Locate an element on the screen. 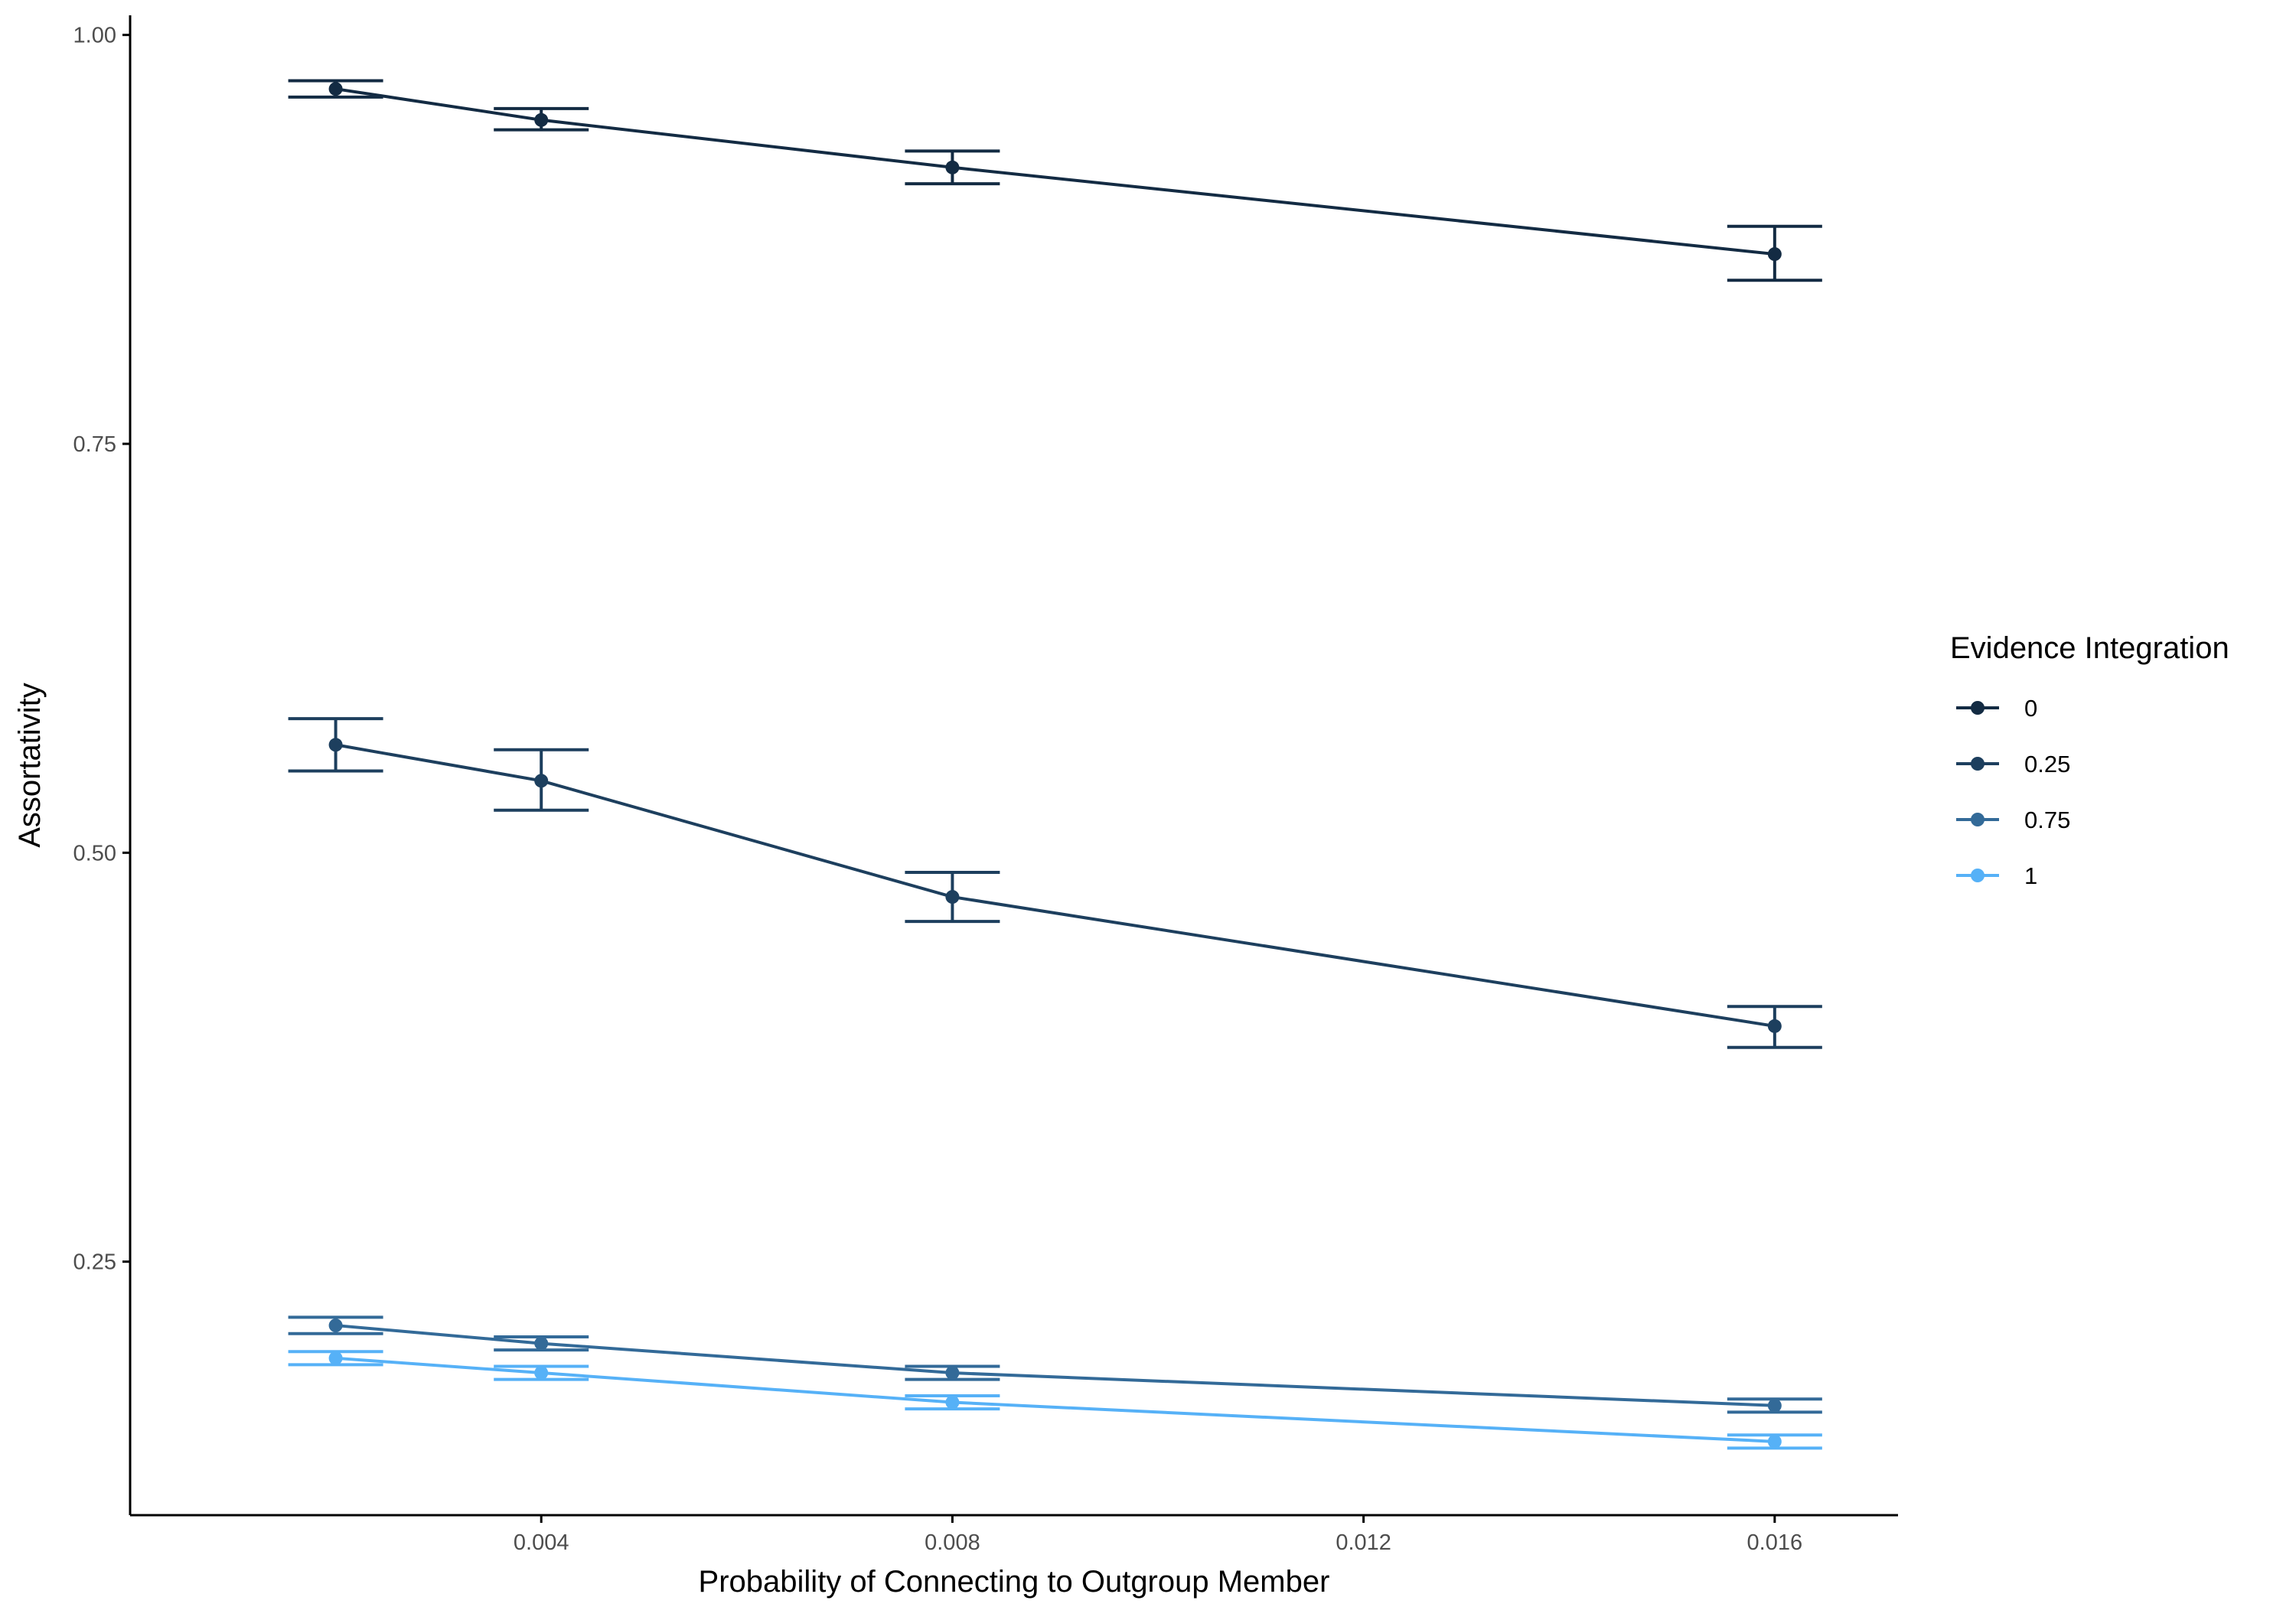  series-0.25 is located at coordinates (1055, 883).